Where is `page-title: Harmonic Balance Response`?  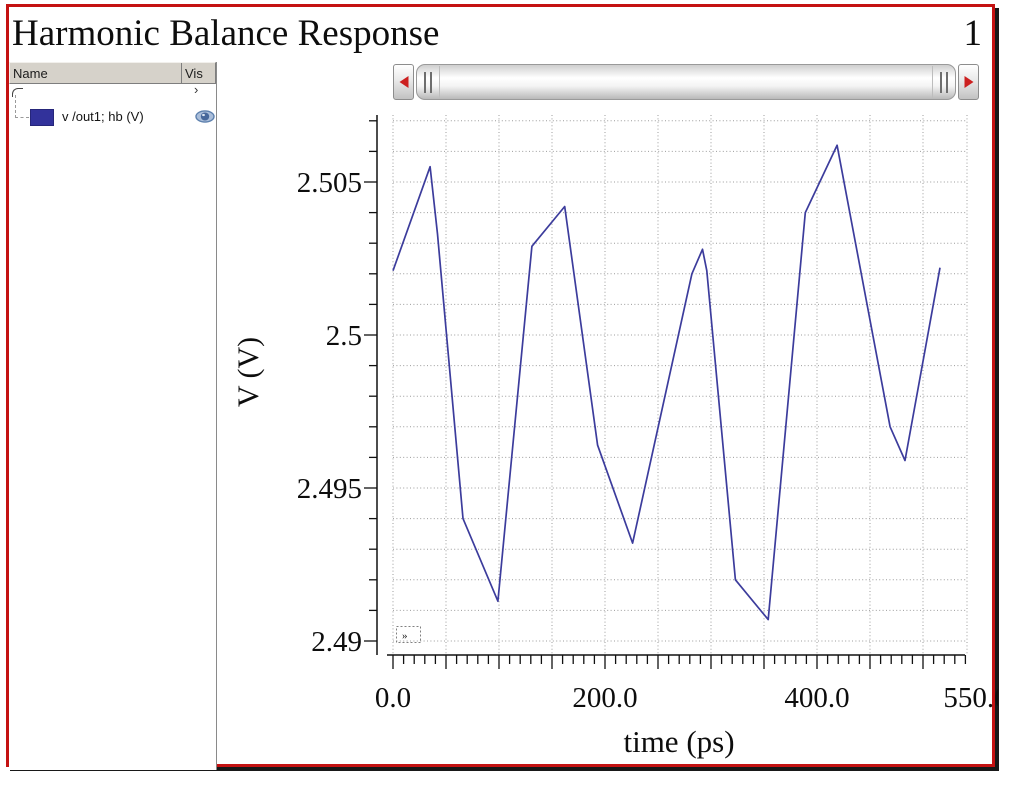 page-title: Harmonic Balance Response is located at coordinates (226, 33).